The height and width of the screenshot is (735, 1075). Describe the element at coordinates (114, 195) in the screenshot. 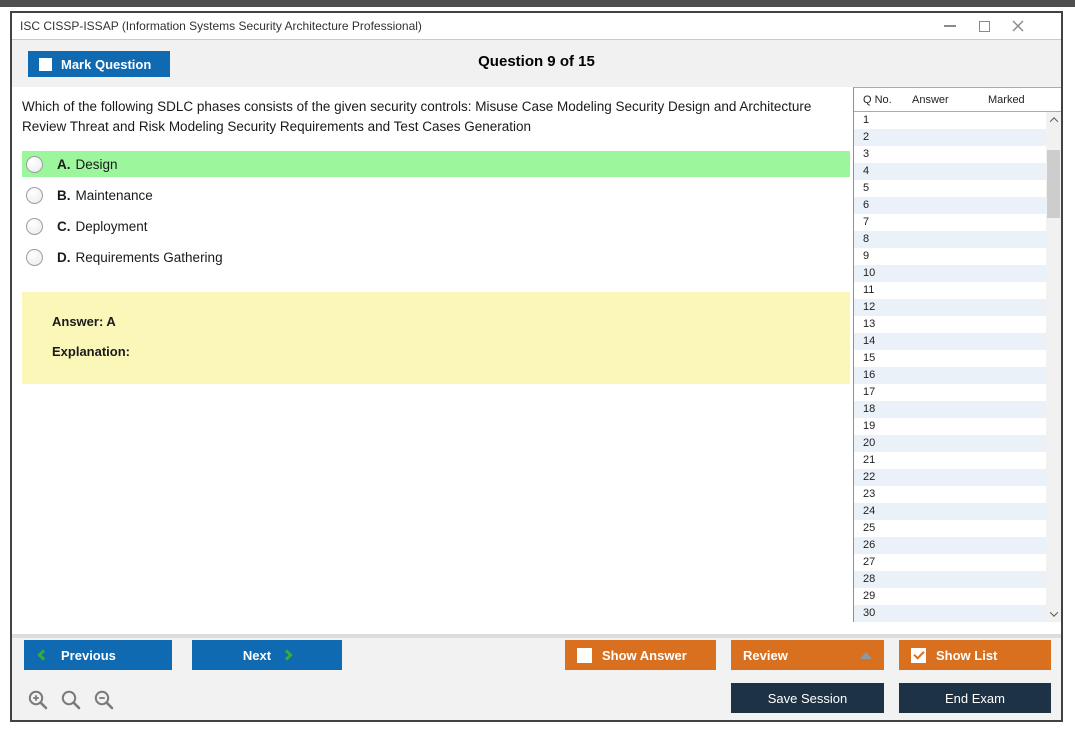

I see `option-text: Maintenance` at that location.